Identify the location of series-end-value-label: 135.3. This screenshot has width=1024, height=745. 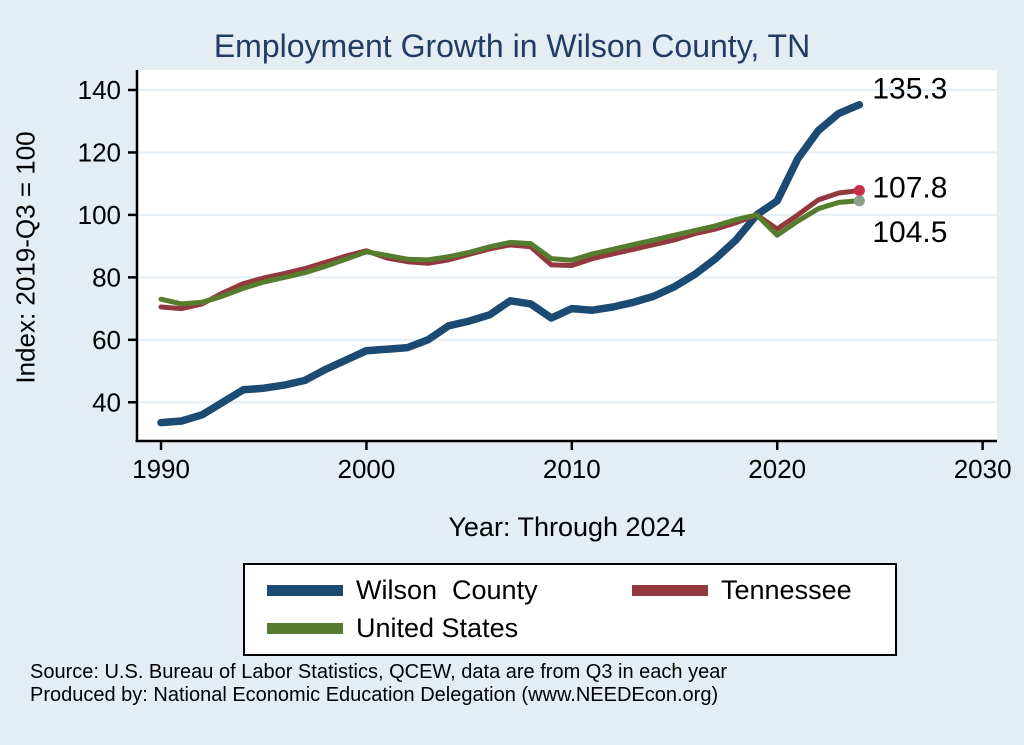
(909, 89).